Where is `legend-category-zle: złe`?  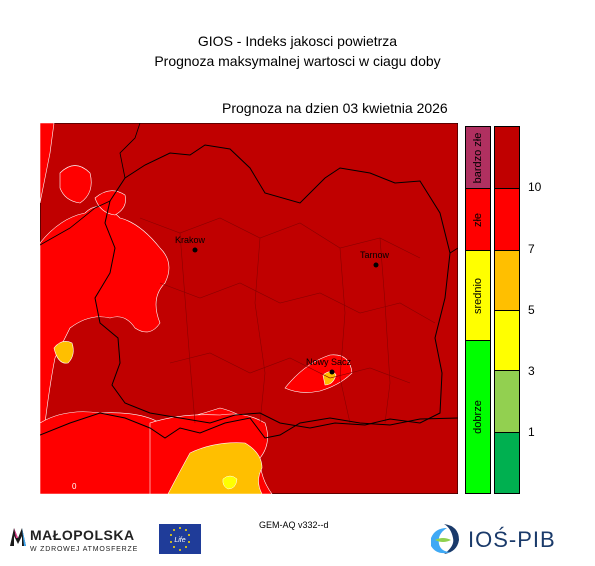 legend-category-zle: złe is located at coordinates (478, 220).